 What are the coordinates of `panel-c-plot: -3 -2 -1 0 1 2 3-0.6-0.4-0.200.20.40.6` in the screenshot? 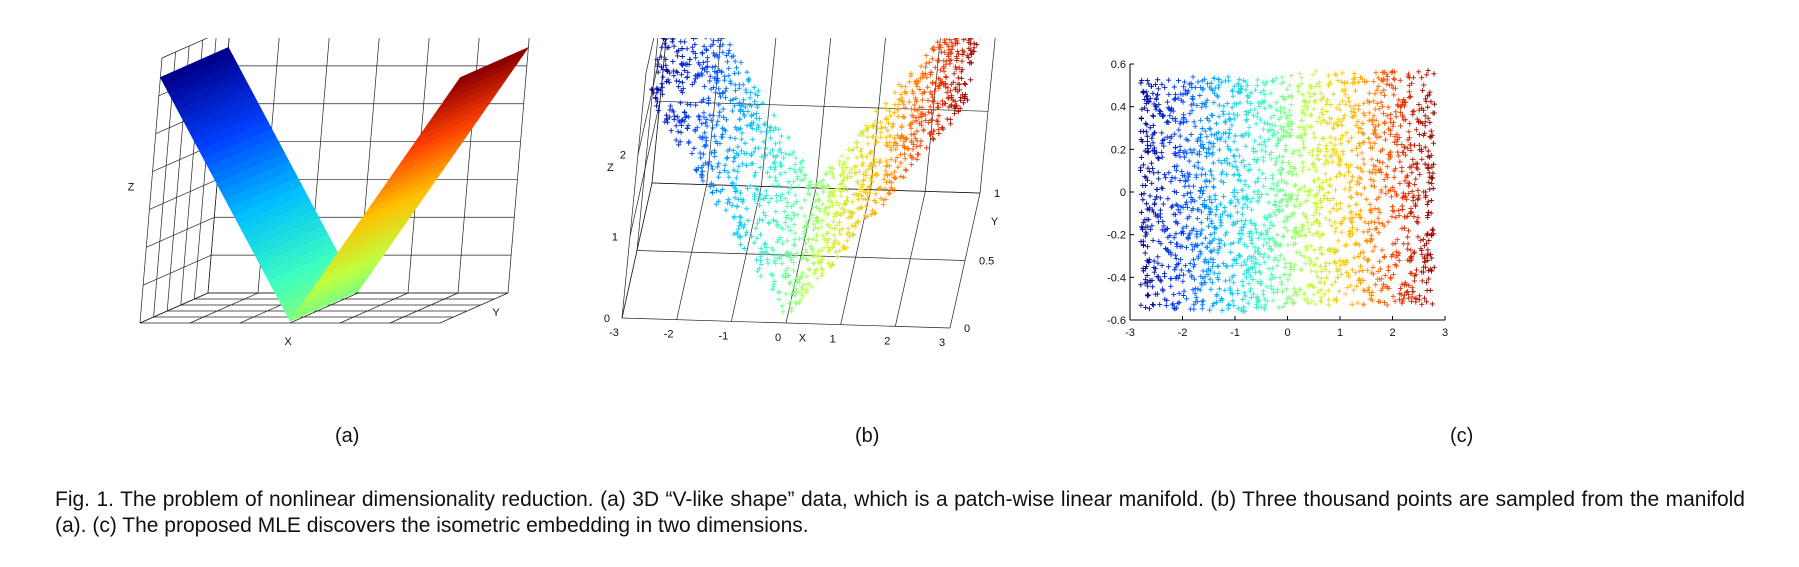 It's located at (1277, 199).